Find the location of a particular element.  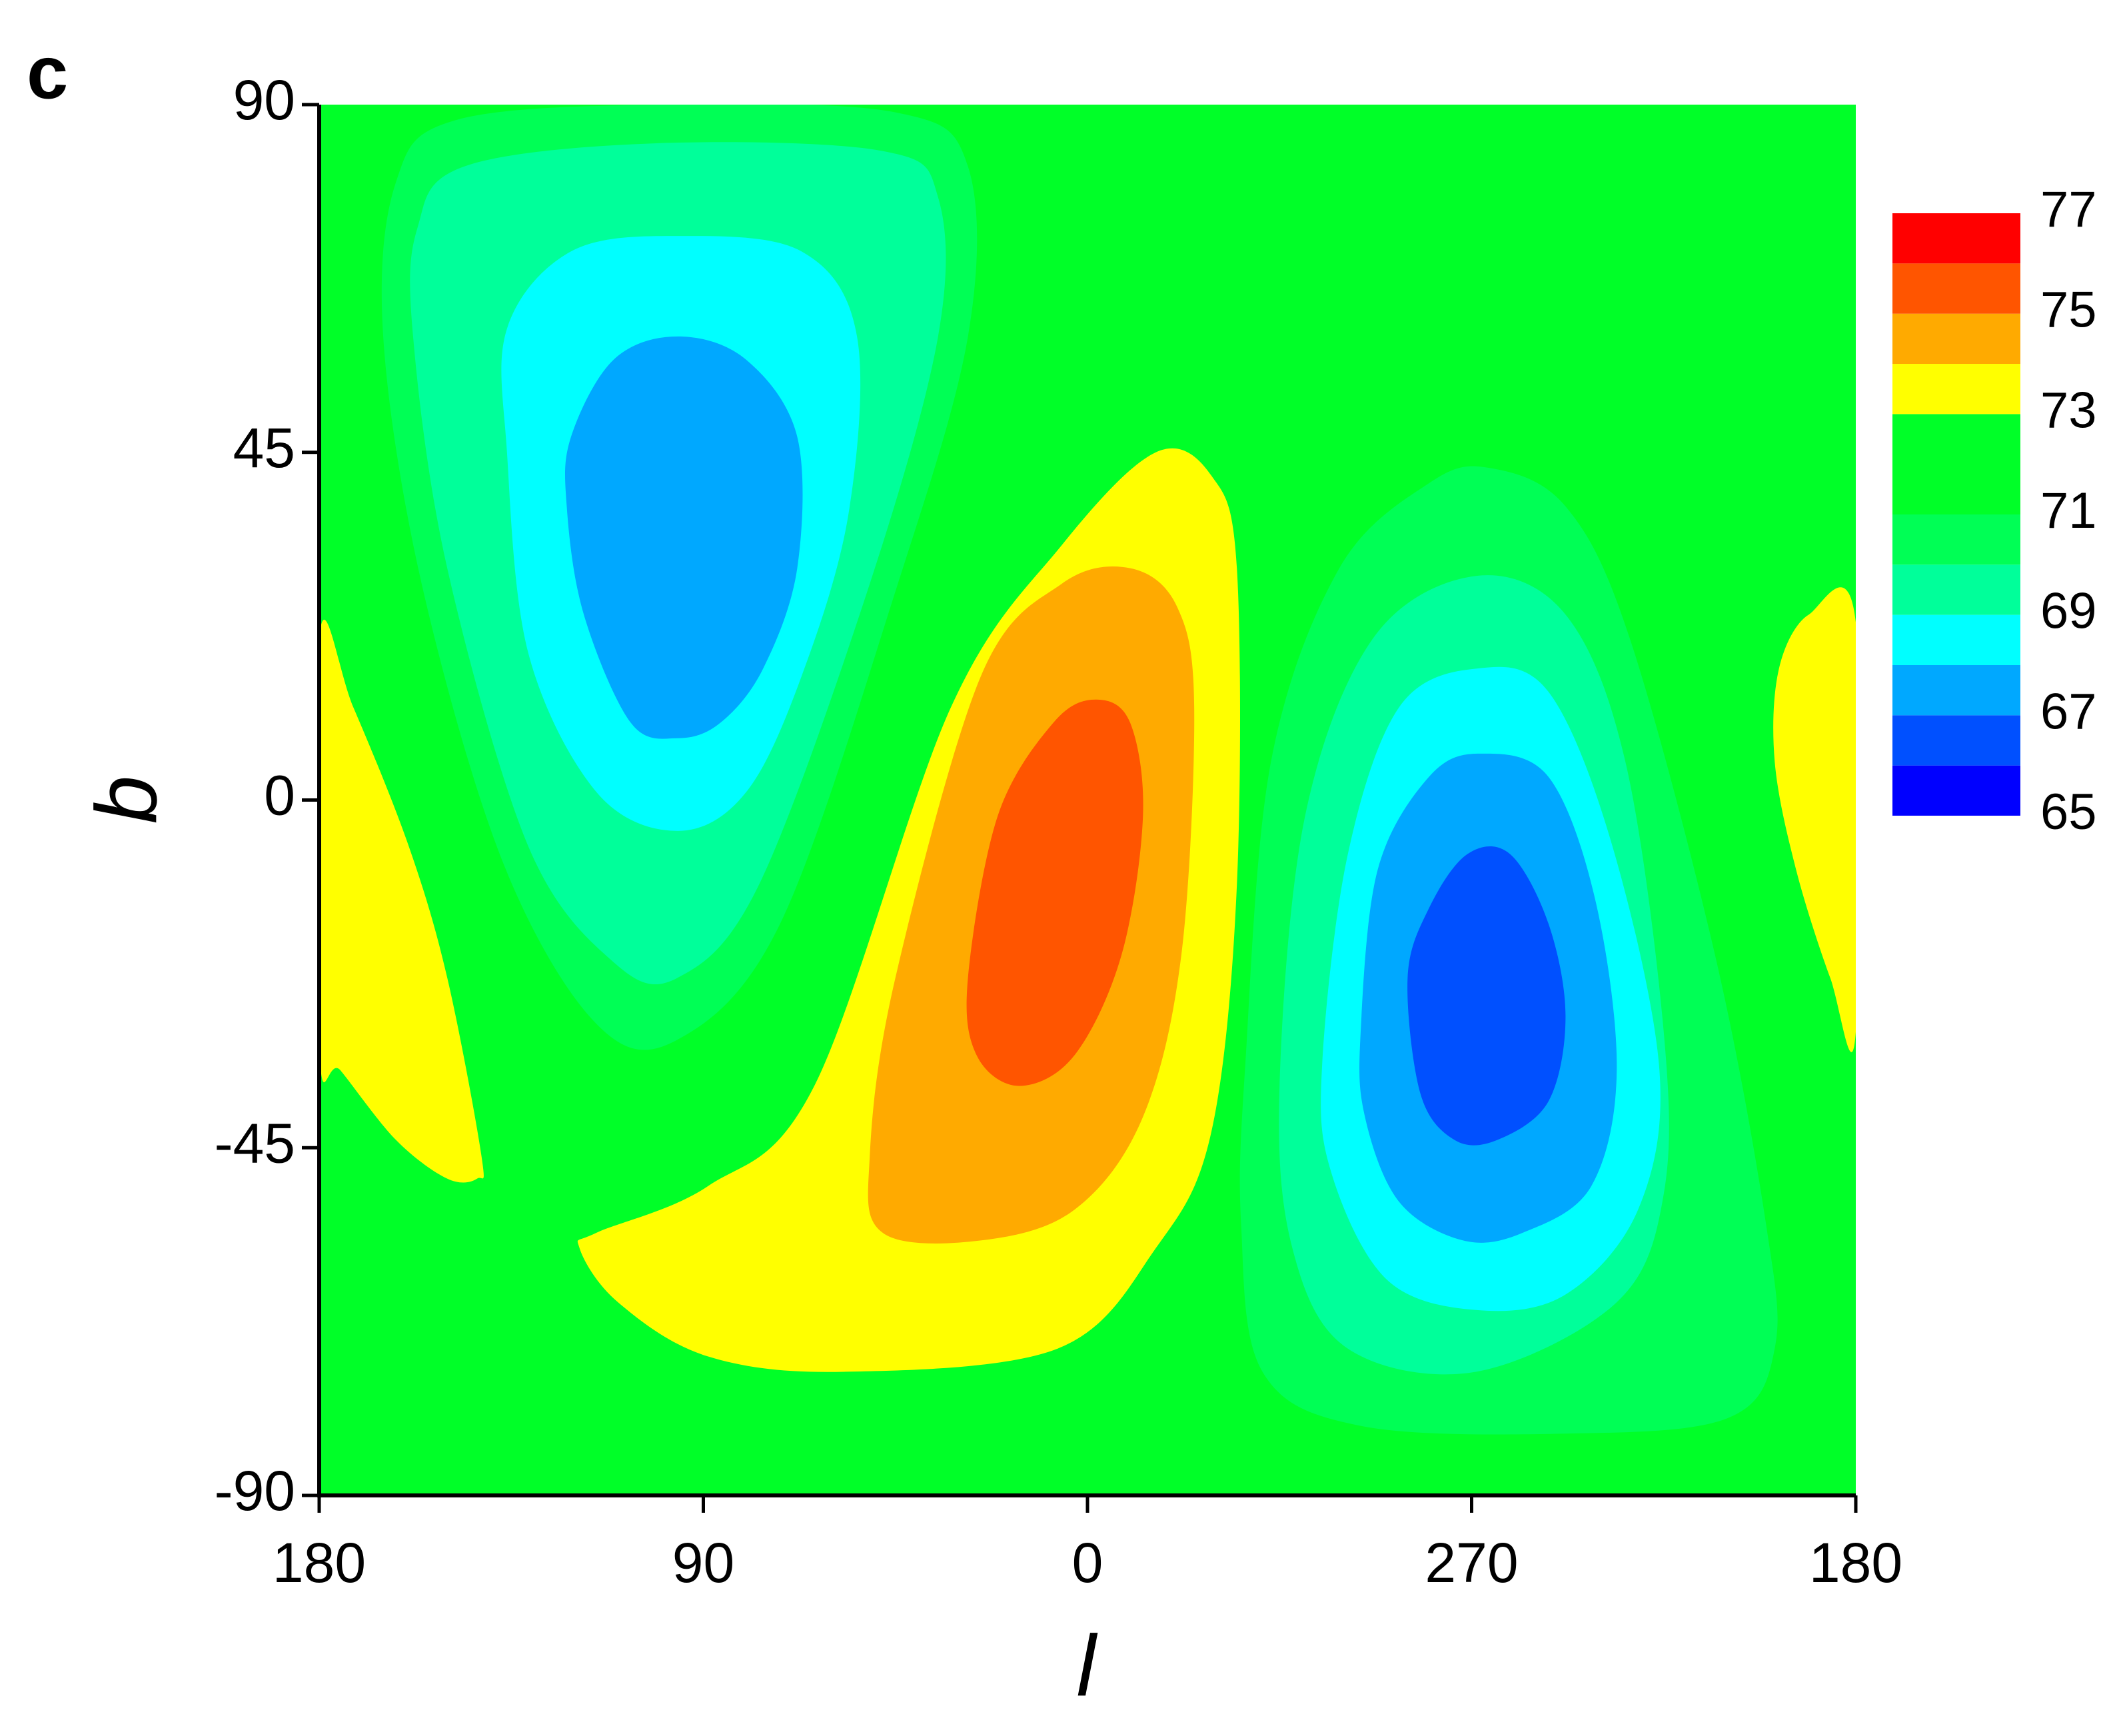

y-tick-label: 0 is located at coordinates (279, 795).